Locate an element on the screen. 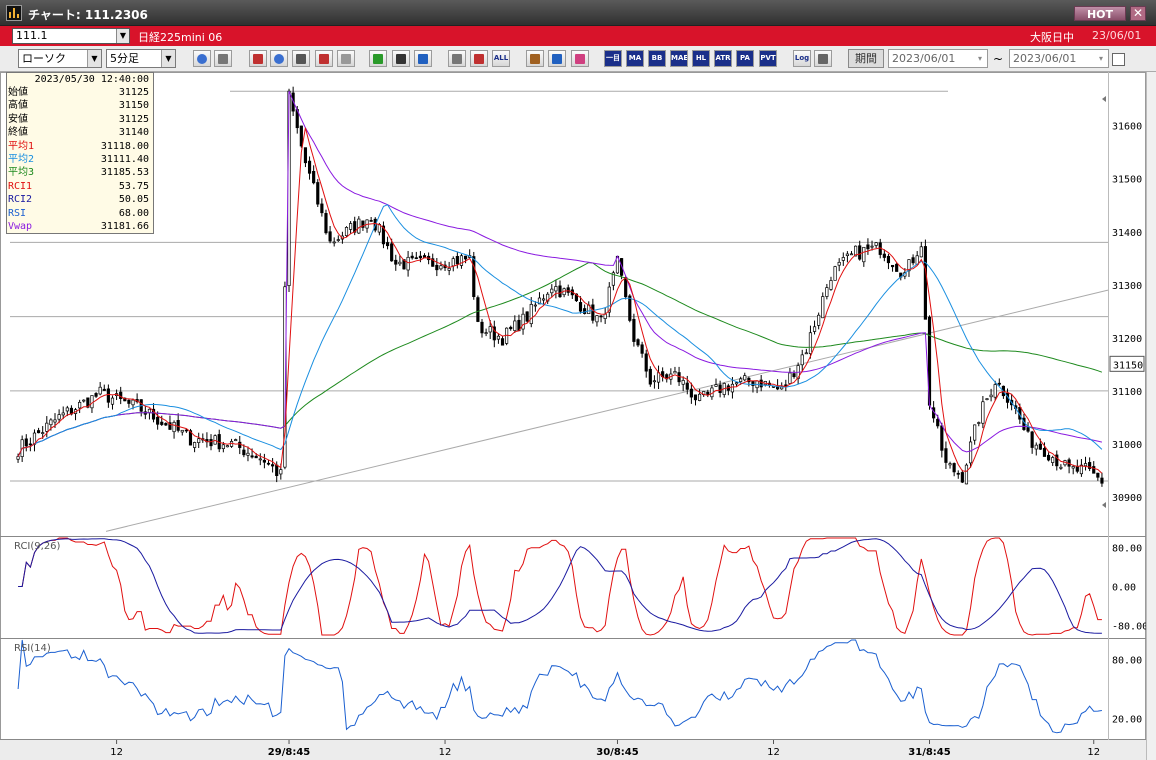 This screenshot has height=760, width=1156. undo-tool-button is located at coordinates (423, 58).